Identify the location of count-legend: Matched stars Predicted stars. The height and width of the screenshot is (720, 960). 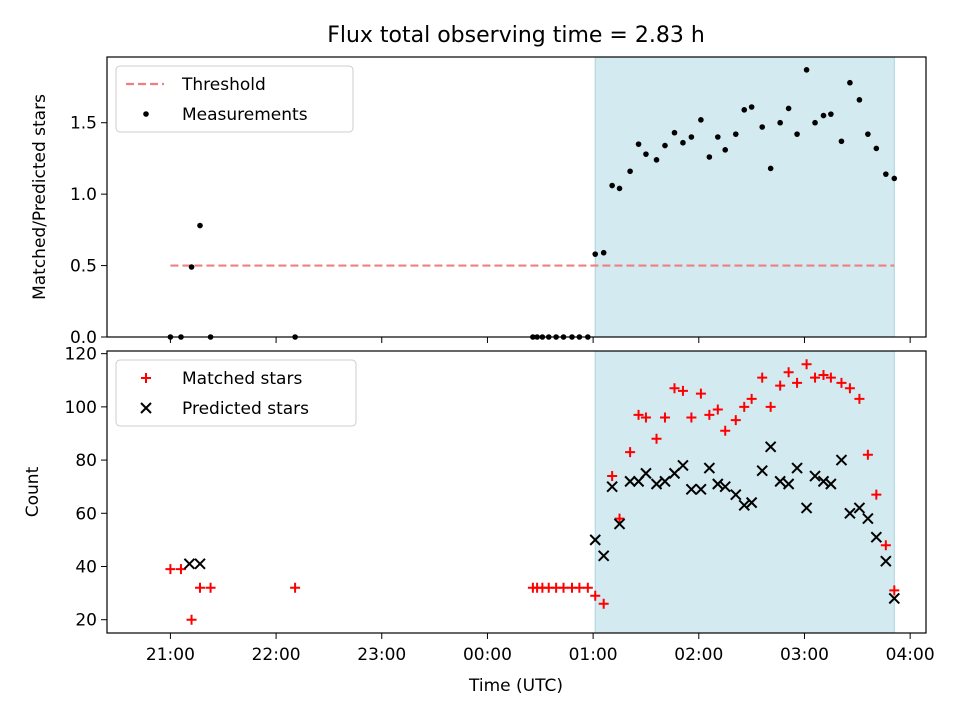
(236, 393).